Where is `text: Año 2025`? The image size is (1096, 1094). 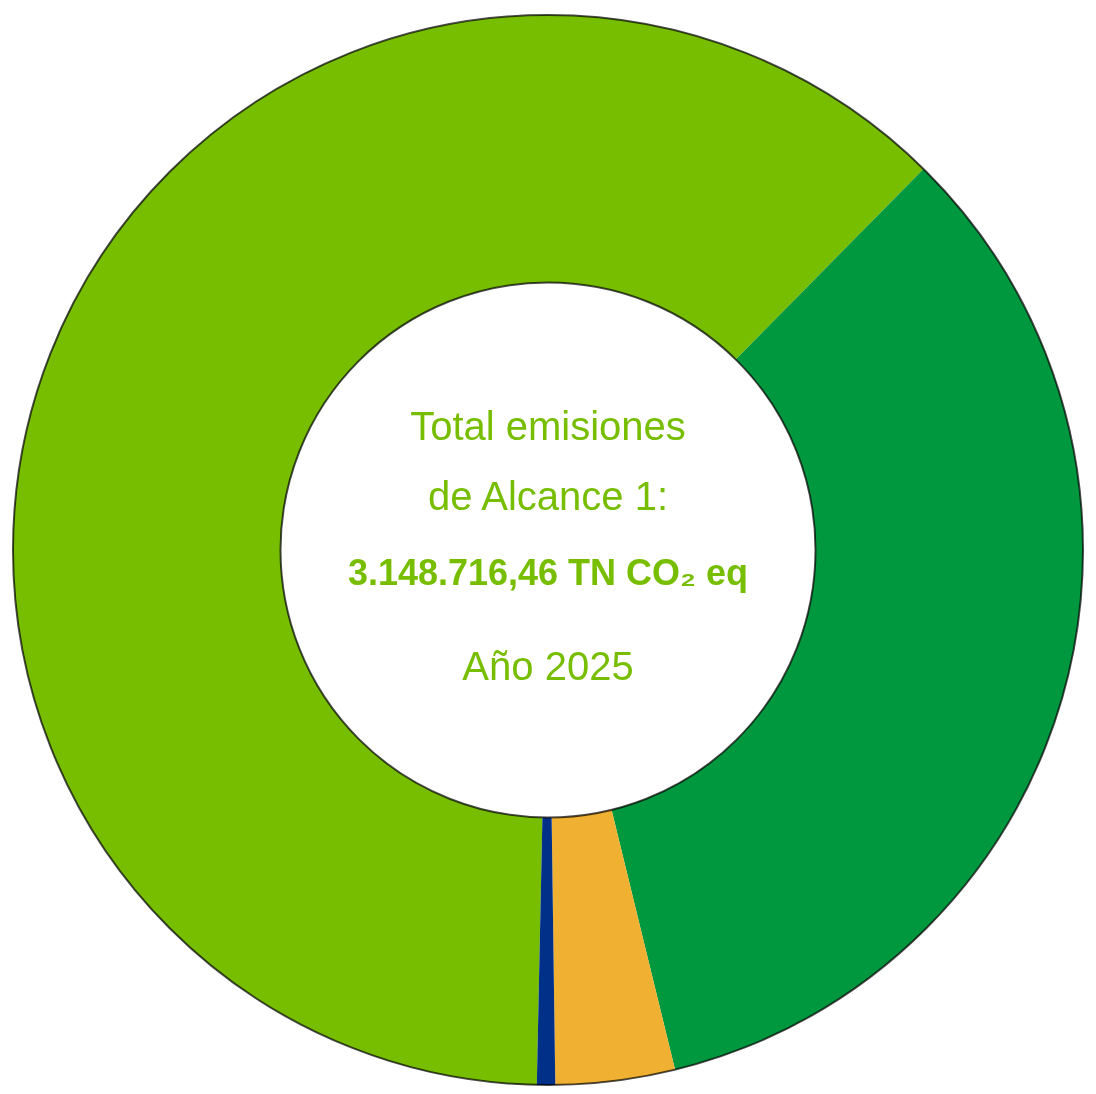
text: Año 2025 is located at coordinates (548, 666).